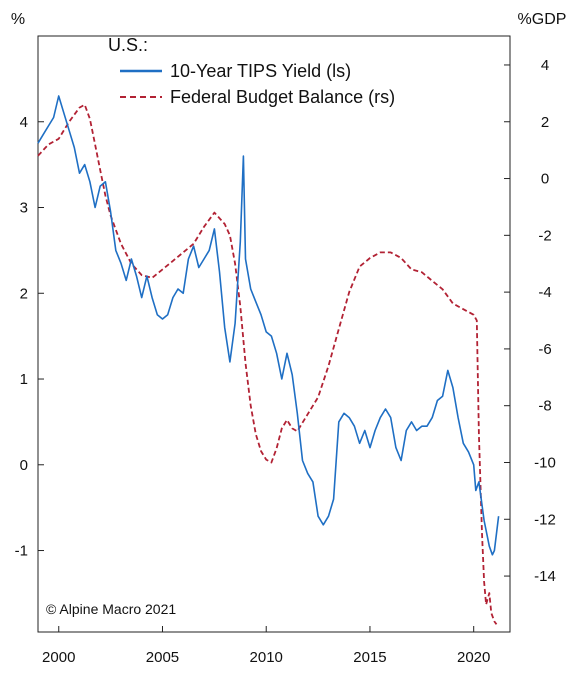 Image resolution: width=580 pixels, height=680 pixels. What do you see at coordinates (29, 337) in the screenshot?
I see `left-axis: -1 0 1 2 3 4` at bounding box center [29, 337].